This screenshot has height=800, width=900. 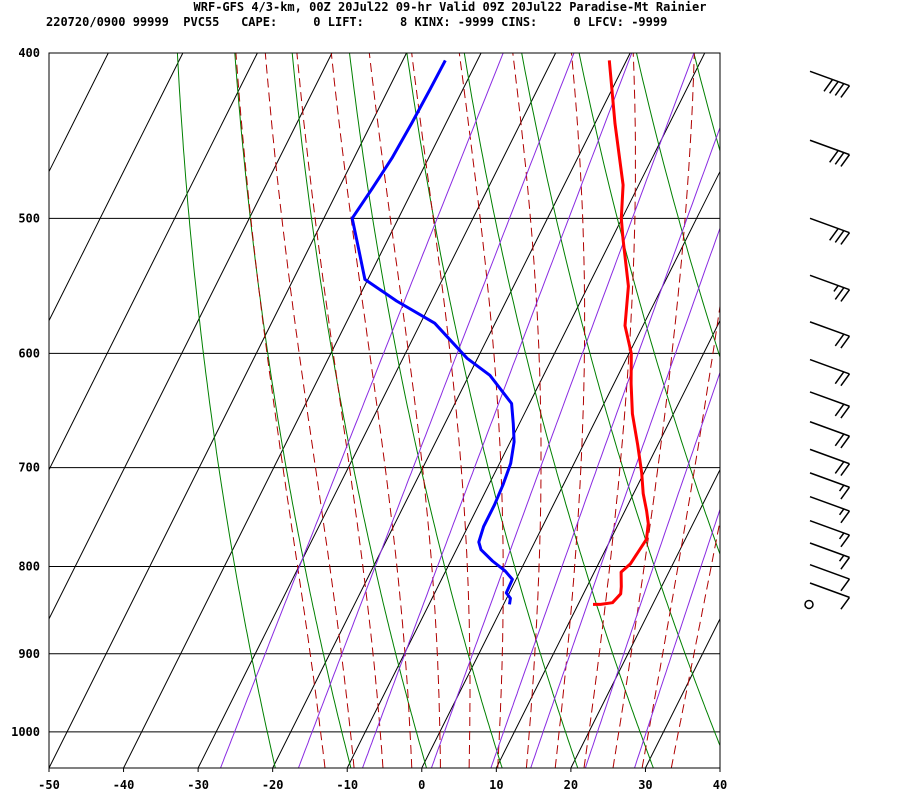 What do you see at coordinates (273, 785) in the screenshot?
I see `x-tick-label: -20` at bounding box center [273, 785].